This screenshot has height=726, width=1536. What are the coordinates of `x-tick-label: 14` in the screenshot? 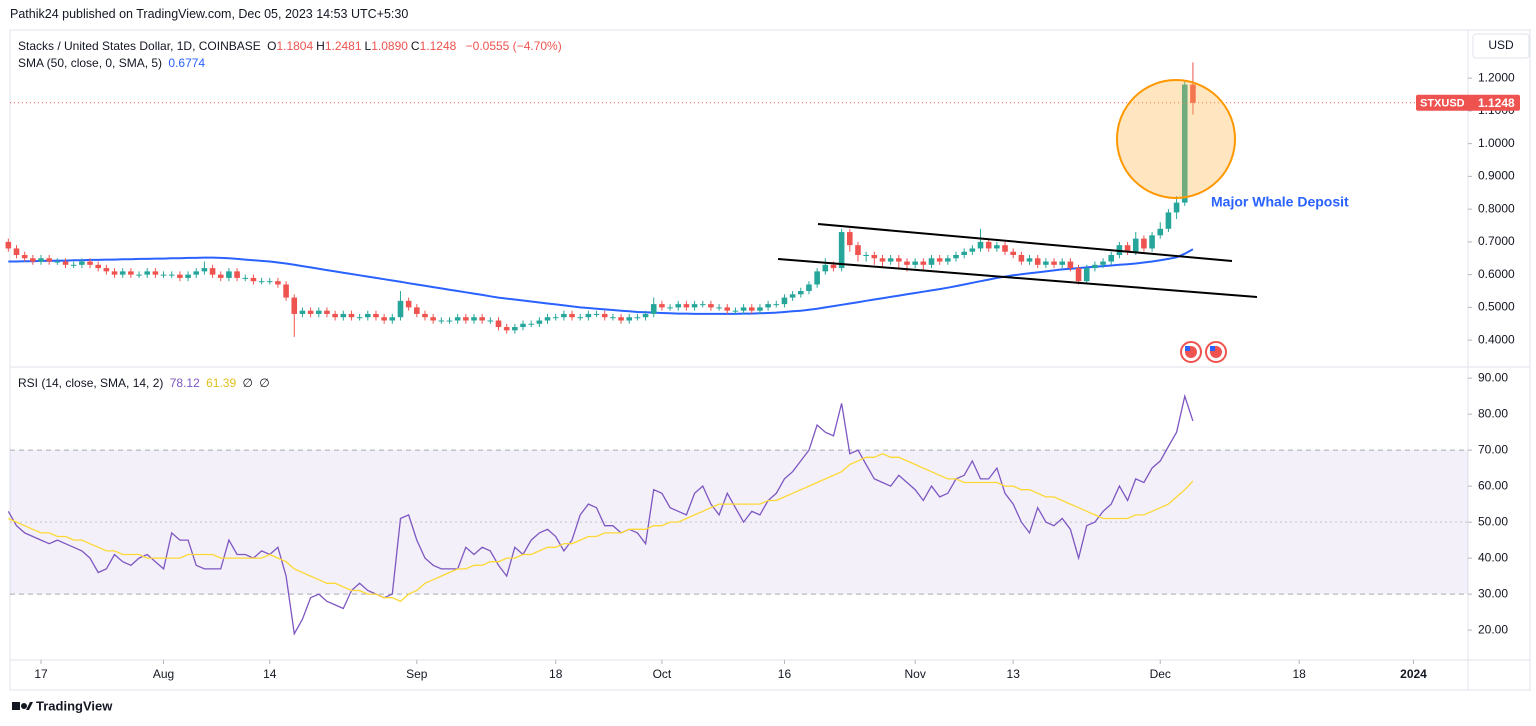 It's located at (270, 674).